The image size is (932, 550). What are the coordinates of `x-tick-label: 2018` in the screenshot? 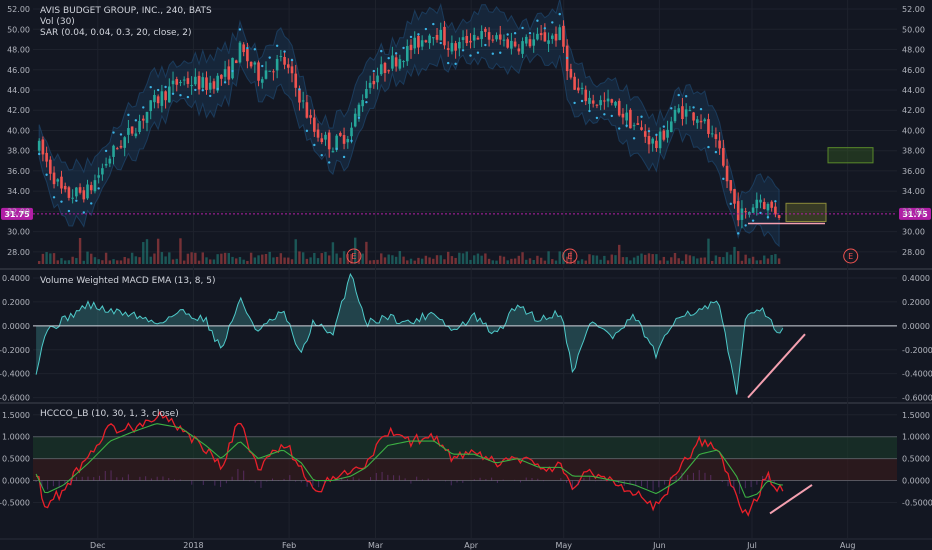 It's located at (193, 545).